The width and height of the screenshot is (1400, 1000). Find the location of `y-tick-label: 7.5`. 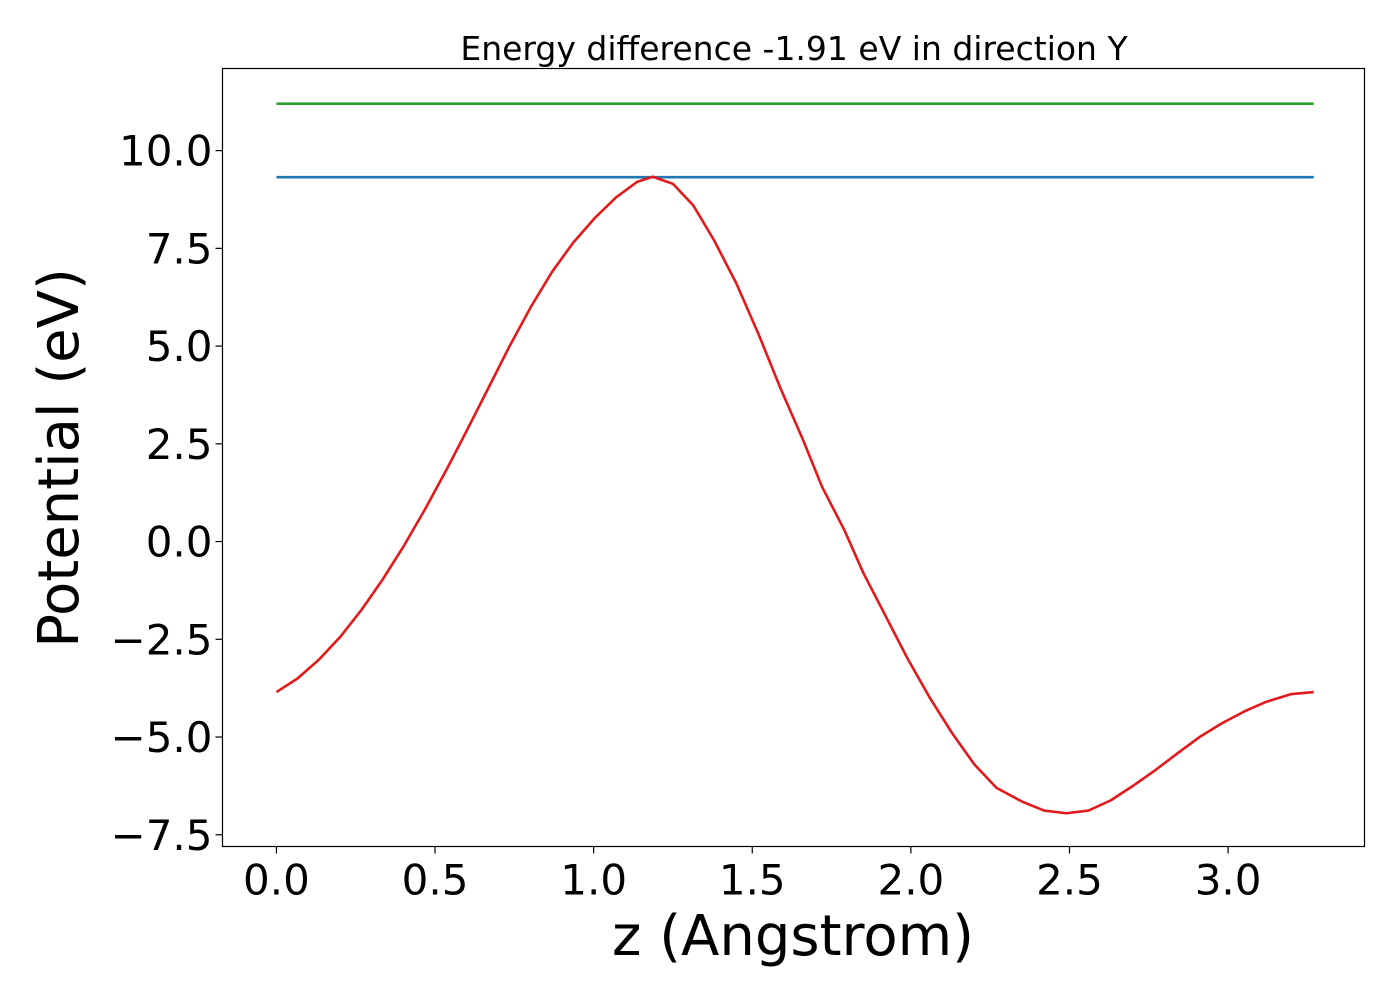

y-tick-label: 7.5 is located at coordinates (179, 248).